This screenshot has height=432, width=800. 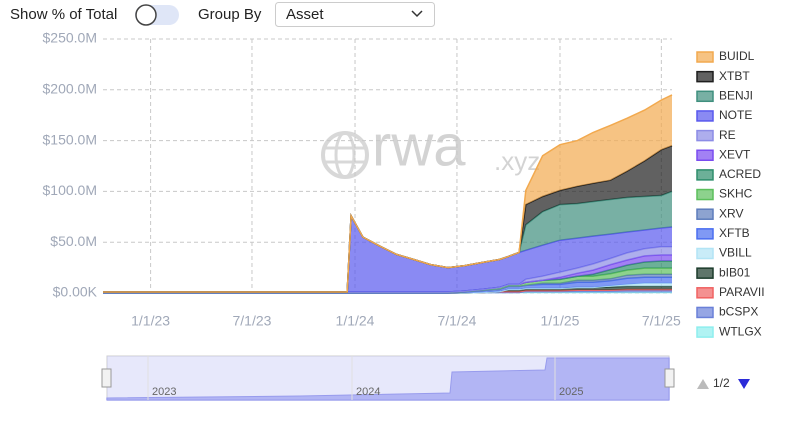 I want to click on y-tick-label: $100.0M, so click(x=70, y=190).